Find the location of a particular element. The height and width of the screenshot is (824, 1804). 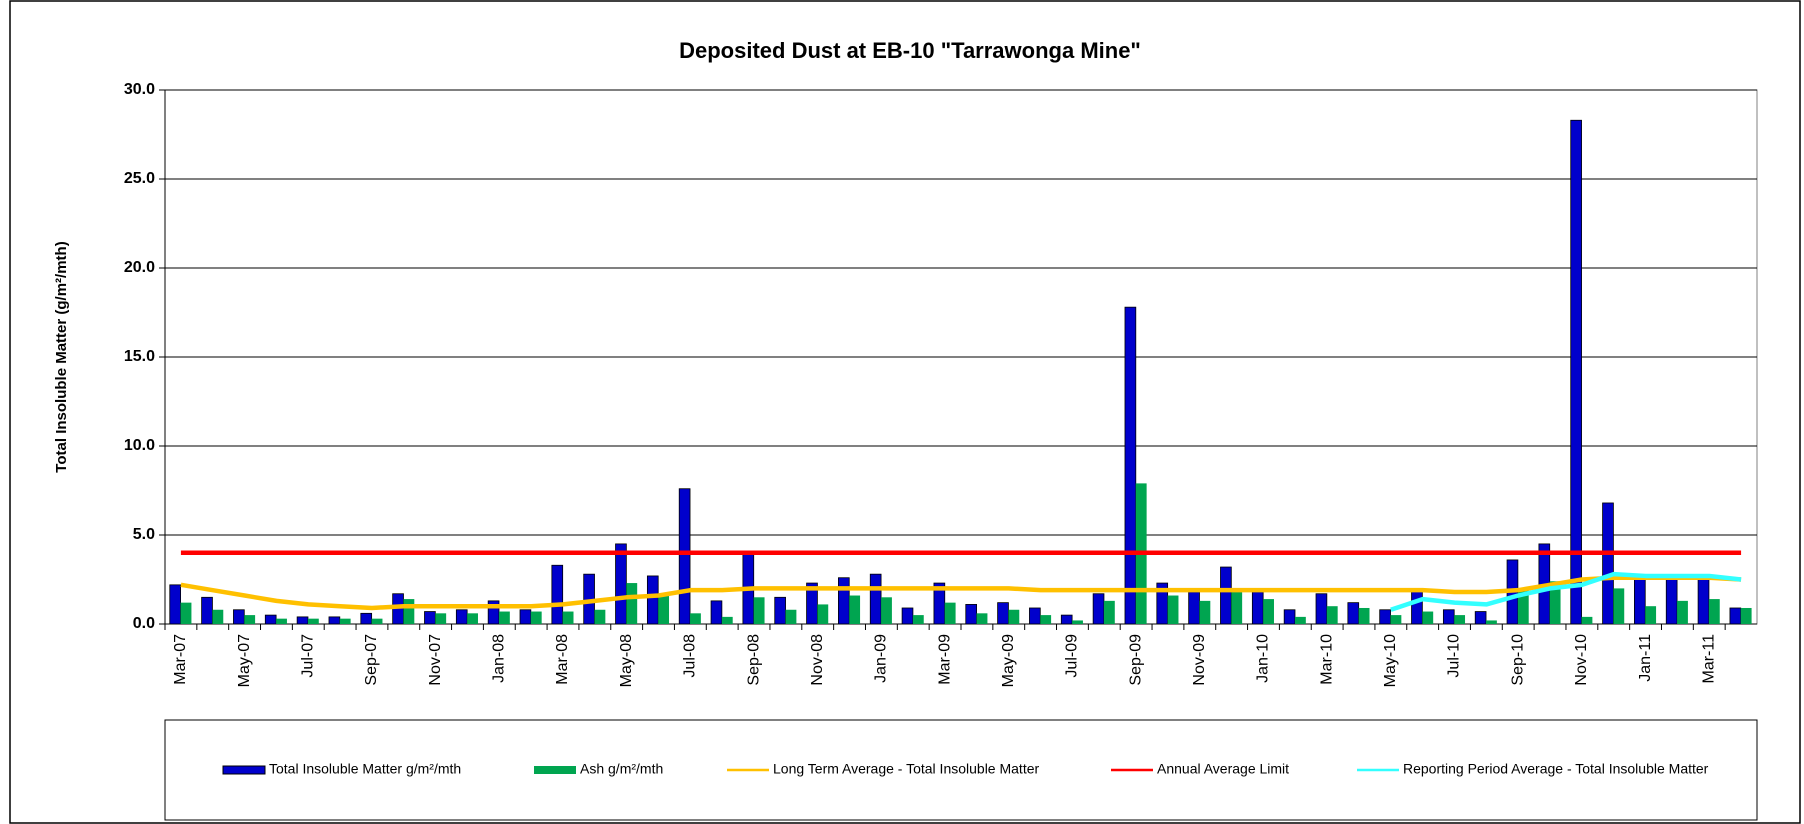

y-tick-label: 10.0 is located at coordinates (139, 445).